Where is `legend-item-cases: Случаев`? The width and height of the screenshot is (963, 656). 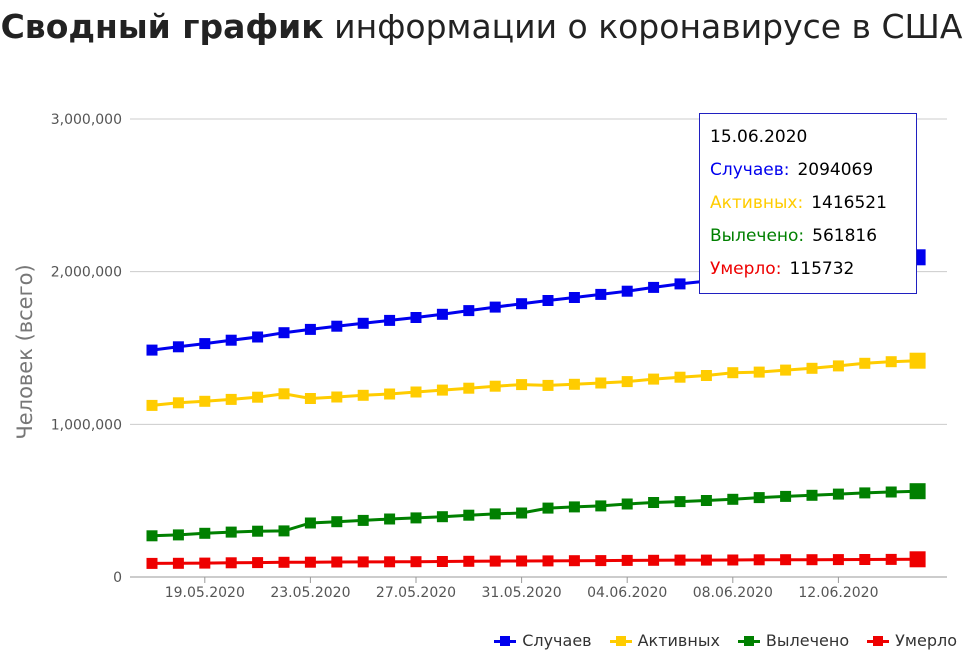
legend-item-cases: Случаев is located at coordinates (543, 640).